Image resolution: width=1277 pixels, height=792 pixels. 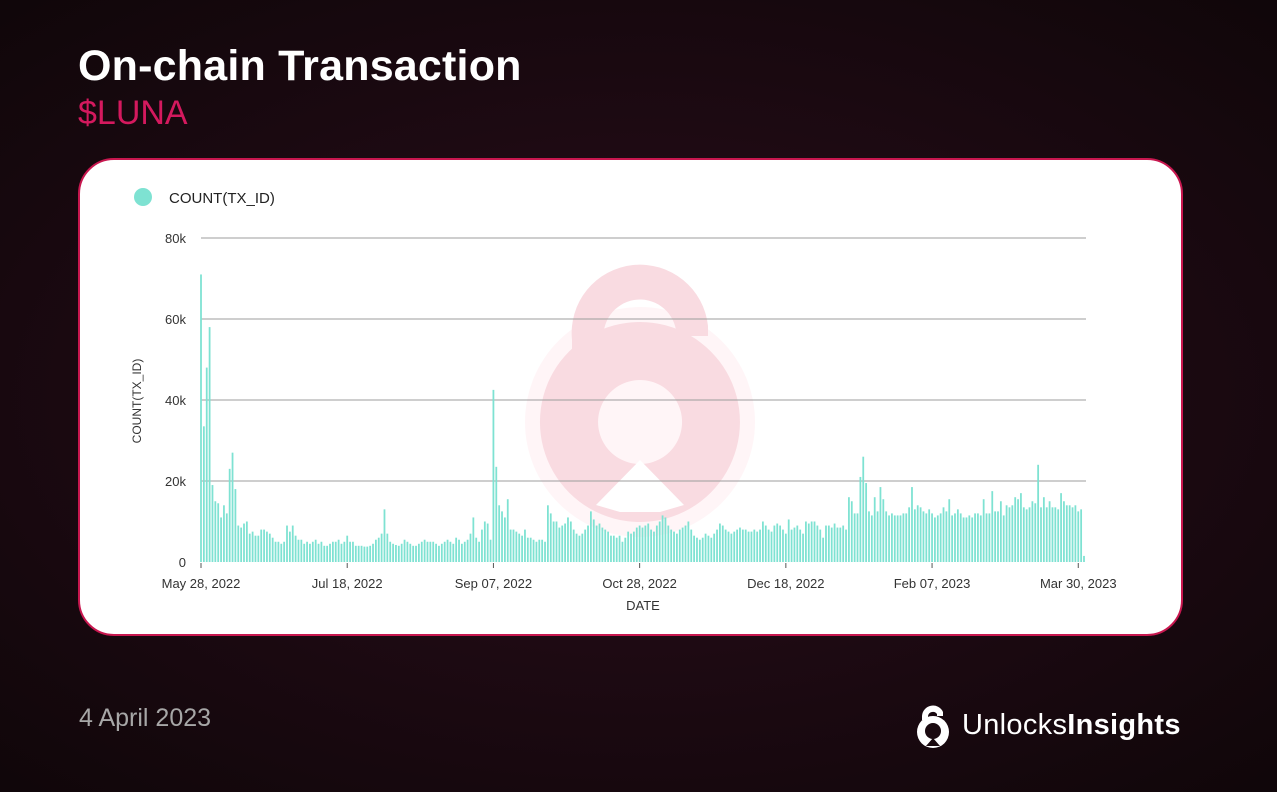 What do you see at coordinates (143, 197) in the screenshot?
I see `legend-marker` at bounding box center [143, 197].